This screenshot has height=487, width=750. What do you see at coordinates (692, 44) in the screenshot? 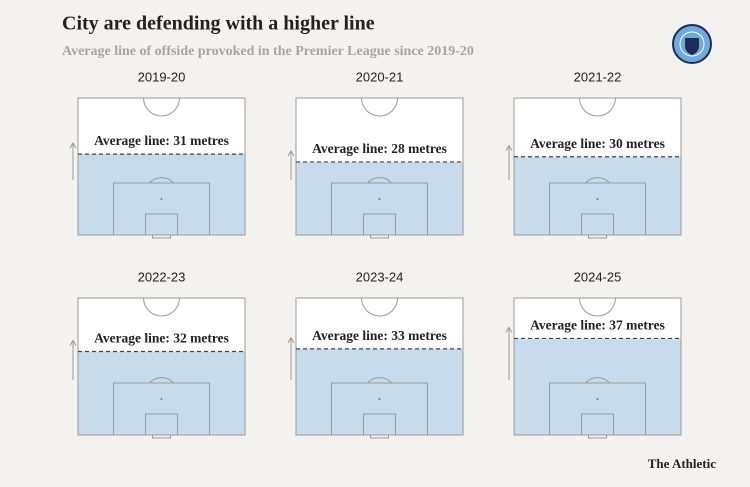
I see `club-badge` at bounding box center [692, 44].